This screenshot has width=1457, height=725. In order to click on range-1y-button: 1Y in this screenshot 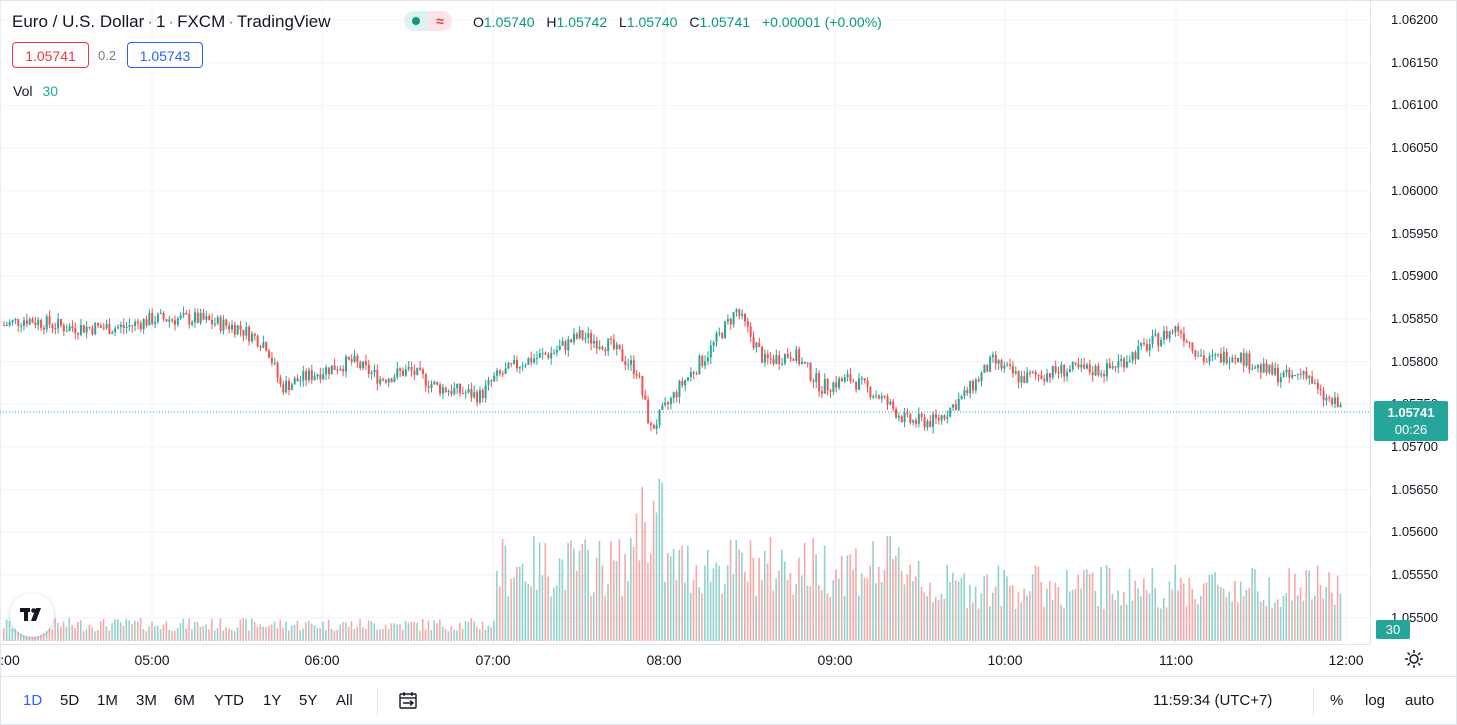, I will do `click(272, 700)`.